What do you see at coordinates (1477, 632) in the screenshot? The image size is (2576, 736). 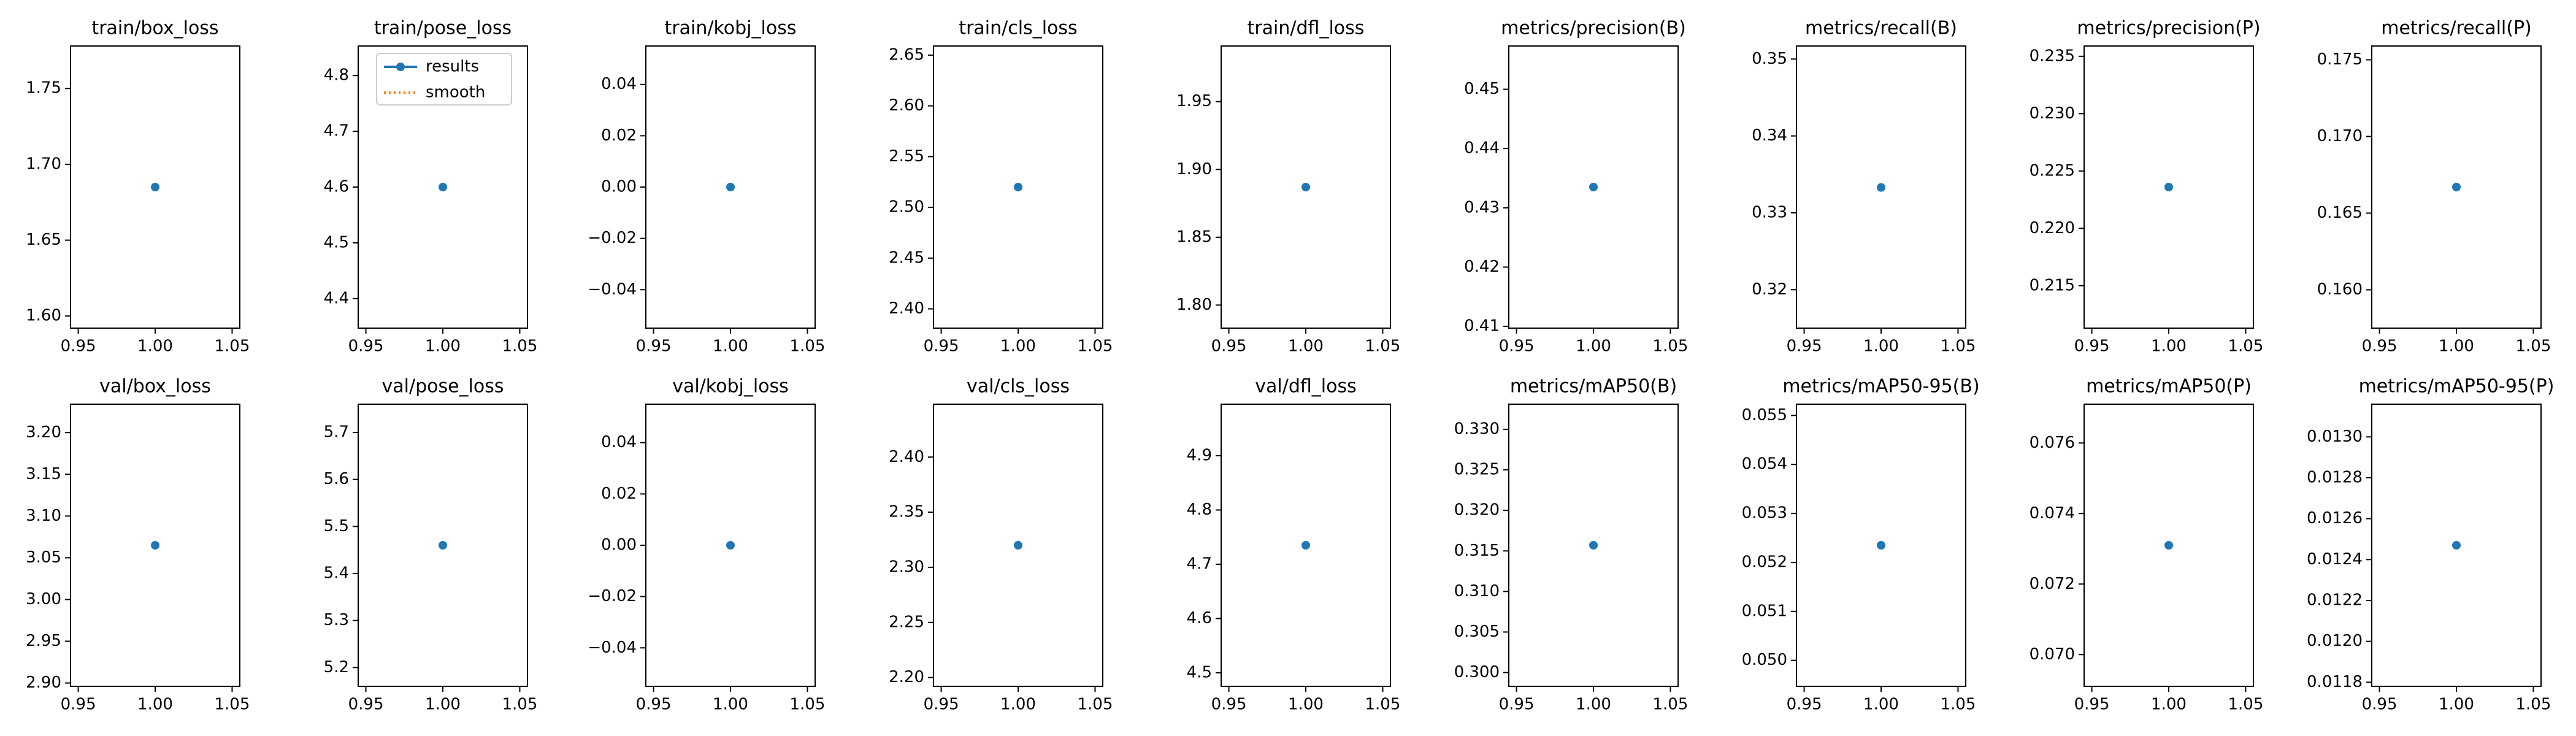 I see `y-tick-label: 0.305` at bounding box center [1477, 632].